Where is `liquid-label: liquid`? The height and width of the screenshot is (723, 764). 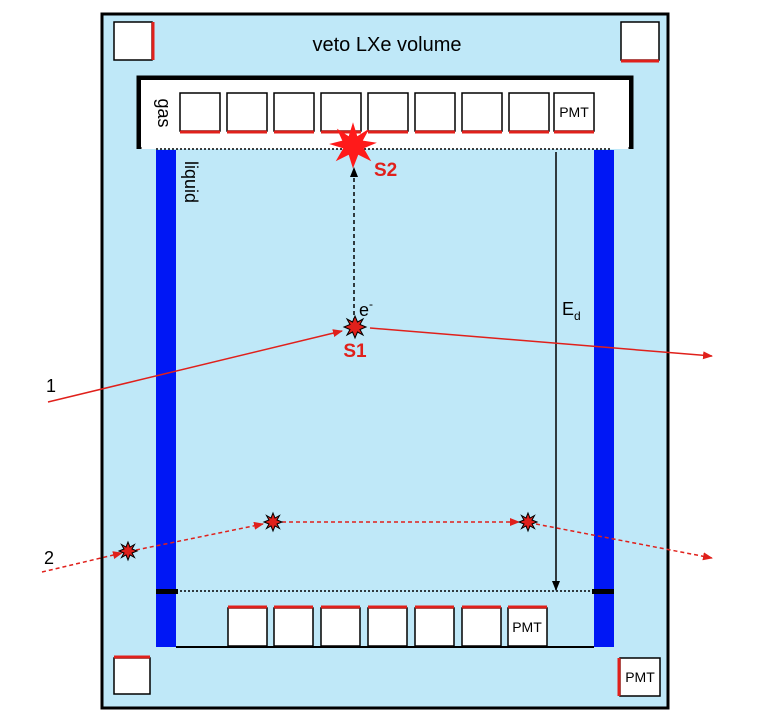
liquid-label: liquid is located at coordinates (191, 182).